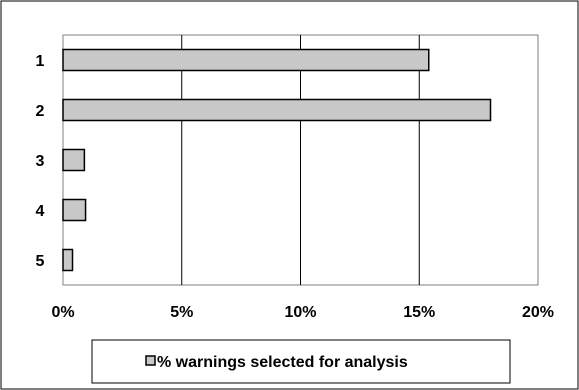 The height and width of the screenshot is (390, 579). I want to click on legend-swatch, so click(150, 360).